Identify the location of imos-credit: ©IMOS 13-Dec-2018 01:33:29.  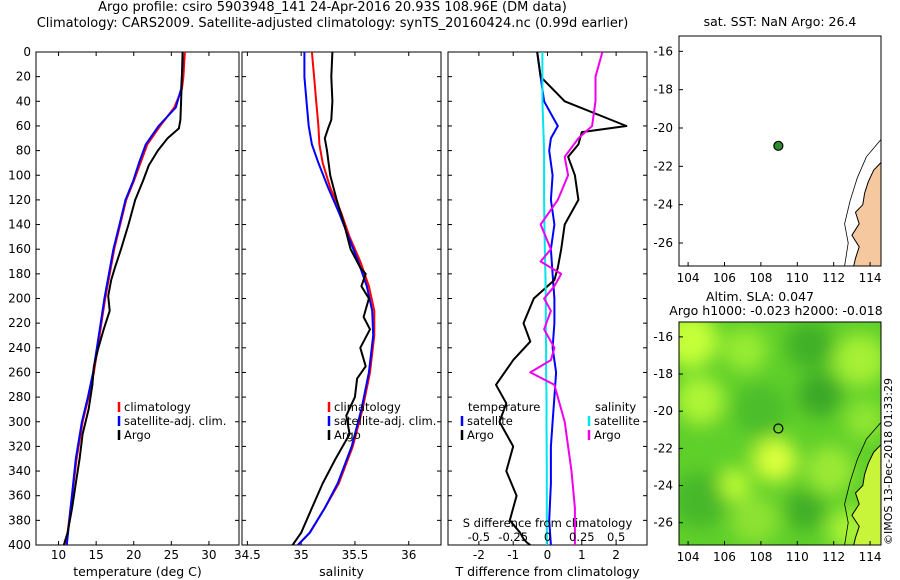
(888, 440).